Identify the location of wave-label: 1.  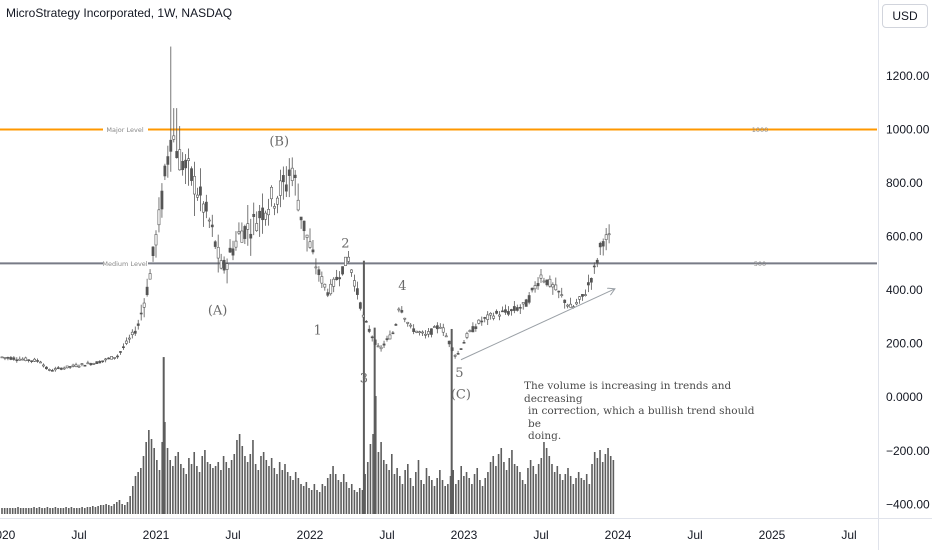
(318, 330).